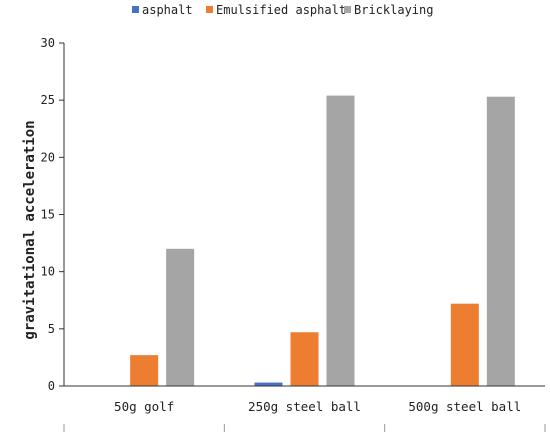  Describe the element at coordinates (48, 100) in the screenshot. I see `y-tick-label: 25` at that location.